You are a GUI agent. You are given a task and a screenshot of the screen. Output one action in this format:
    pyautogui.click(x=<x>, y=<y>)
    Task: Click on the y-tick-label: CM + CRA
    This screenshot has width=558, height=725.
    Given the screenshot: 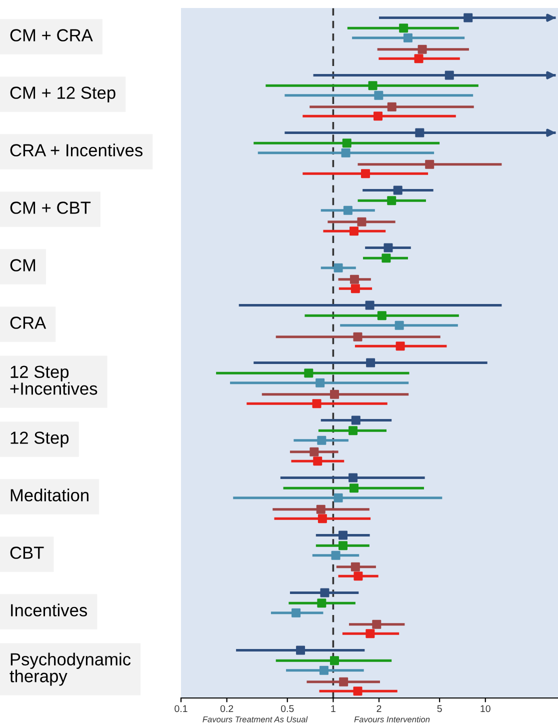 What is the action you would take?
    pyautogui.click(x=51, y=35)
    